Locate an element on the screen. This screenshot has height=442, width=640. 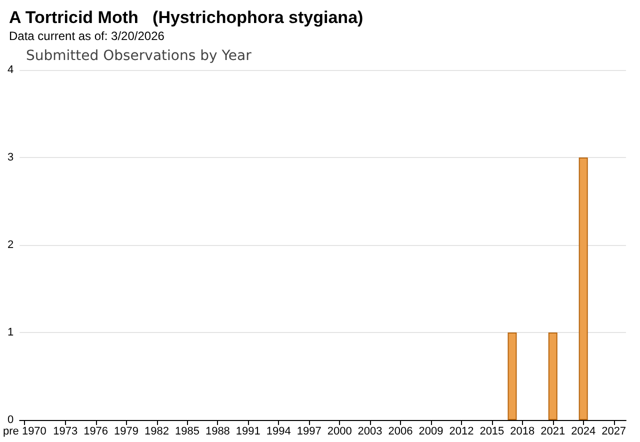
x-tick-label: 1985 is located at coordinates (187, 432).